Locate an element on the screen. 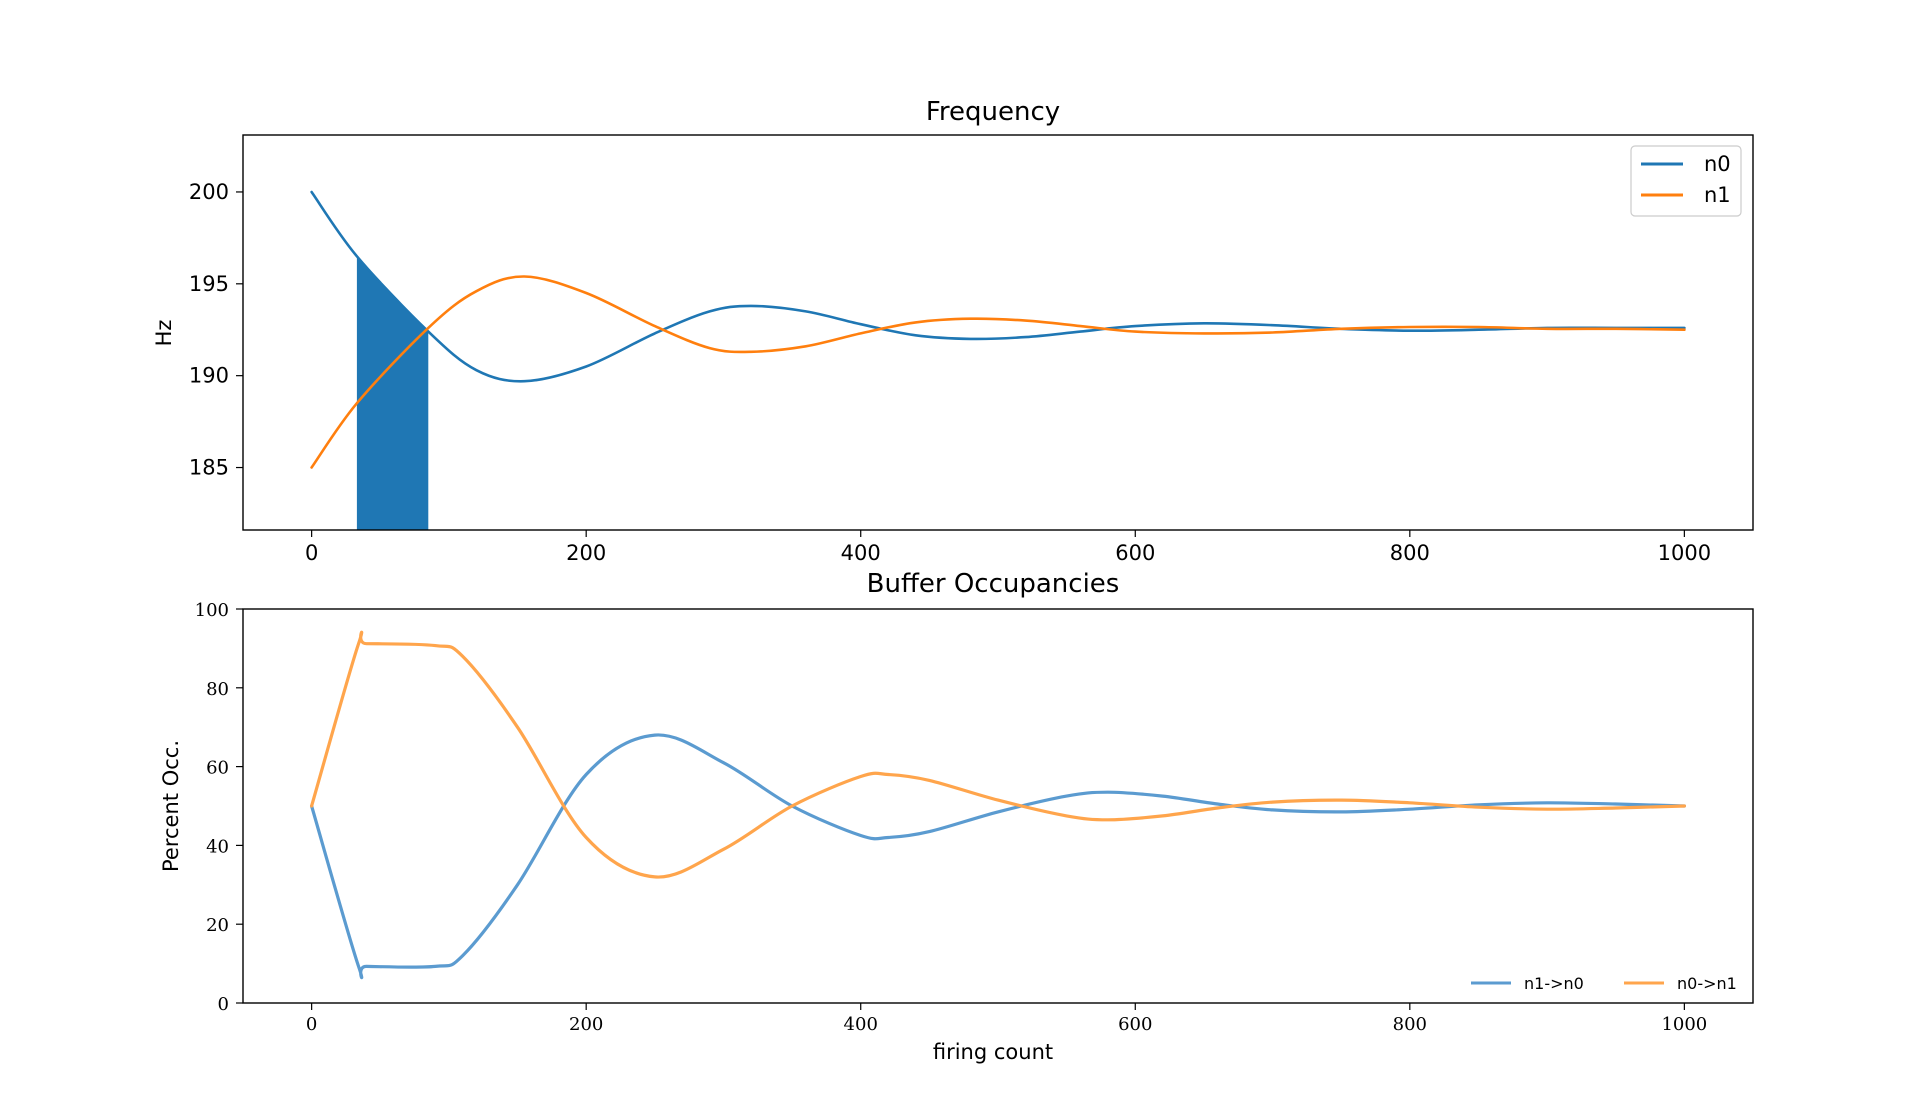  y-axis-label-percent: Percent Occ. is located at coordinates (171, 806).